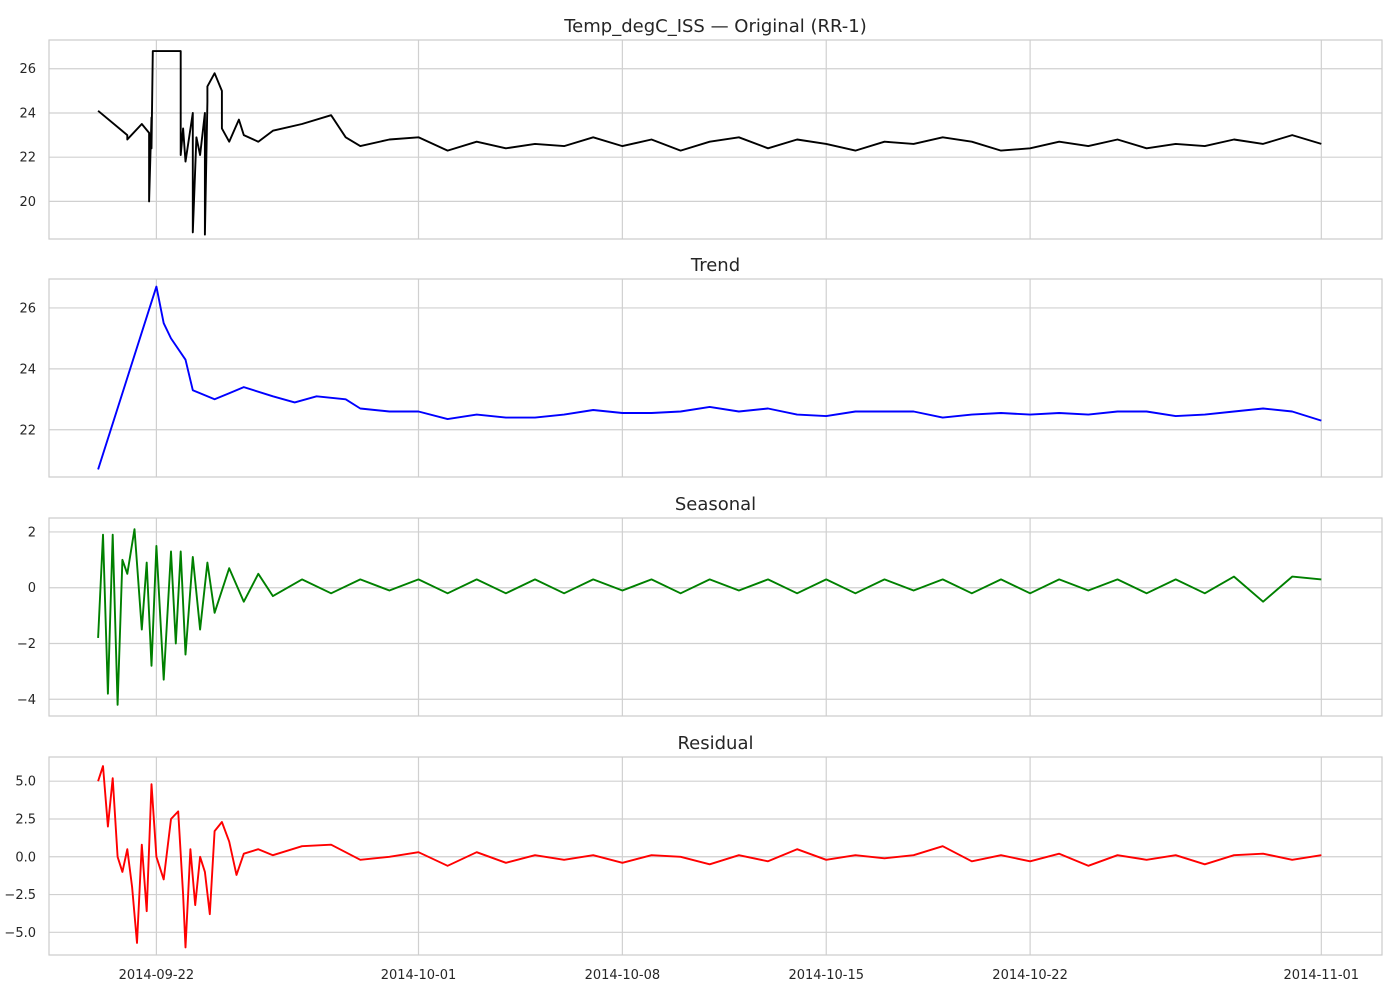  What do you see at coordinates (1030, 975) in the screenshot?
I see `x-tick-label: 2014-10-22` at bounding box center [1030, 975].